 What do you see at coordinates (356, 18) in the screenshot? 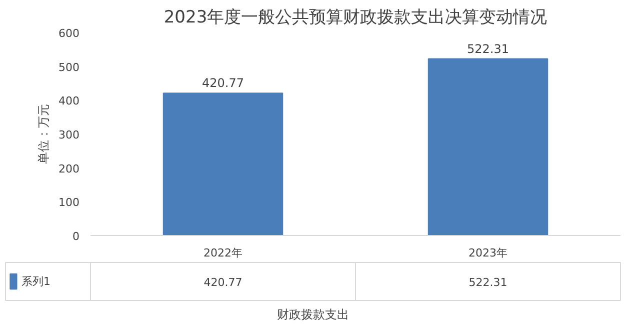
I see `chart-title: 2023年度一般公共预算财政拨款支出决算变动情况` at bounding box center [356, 18].